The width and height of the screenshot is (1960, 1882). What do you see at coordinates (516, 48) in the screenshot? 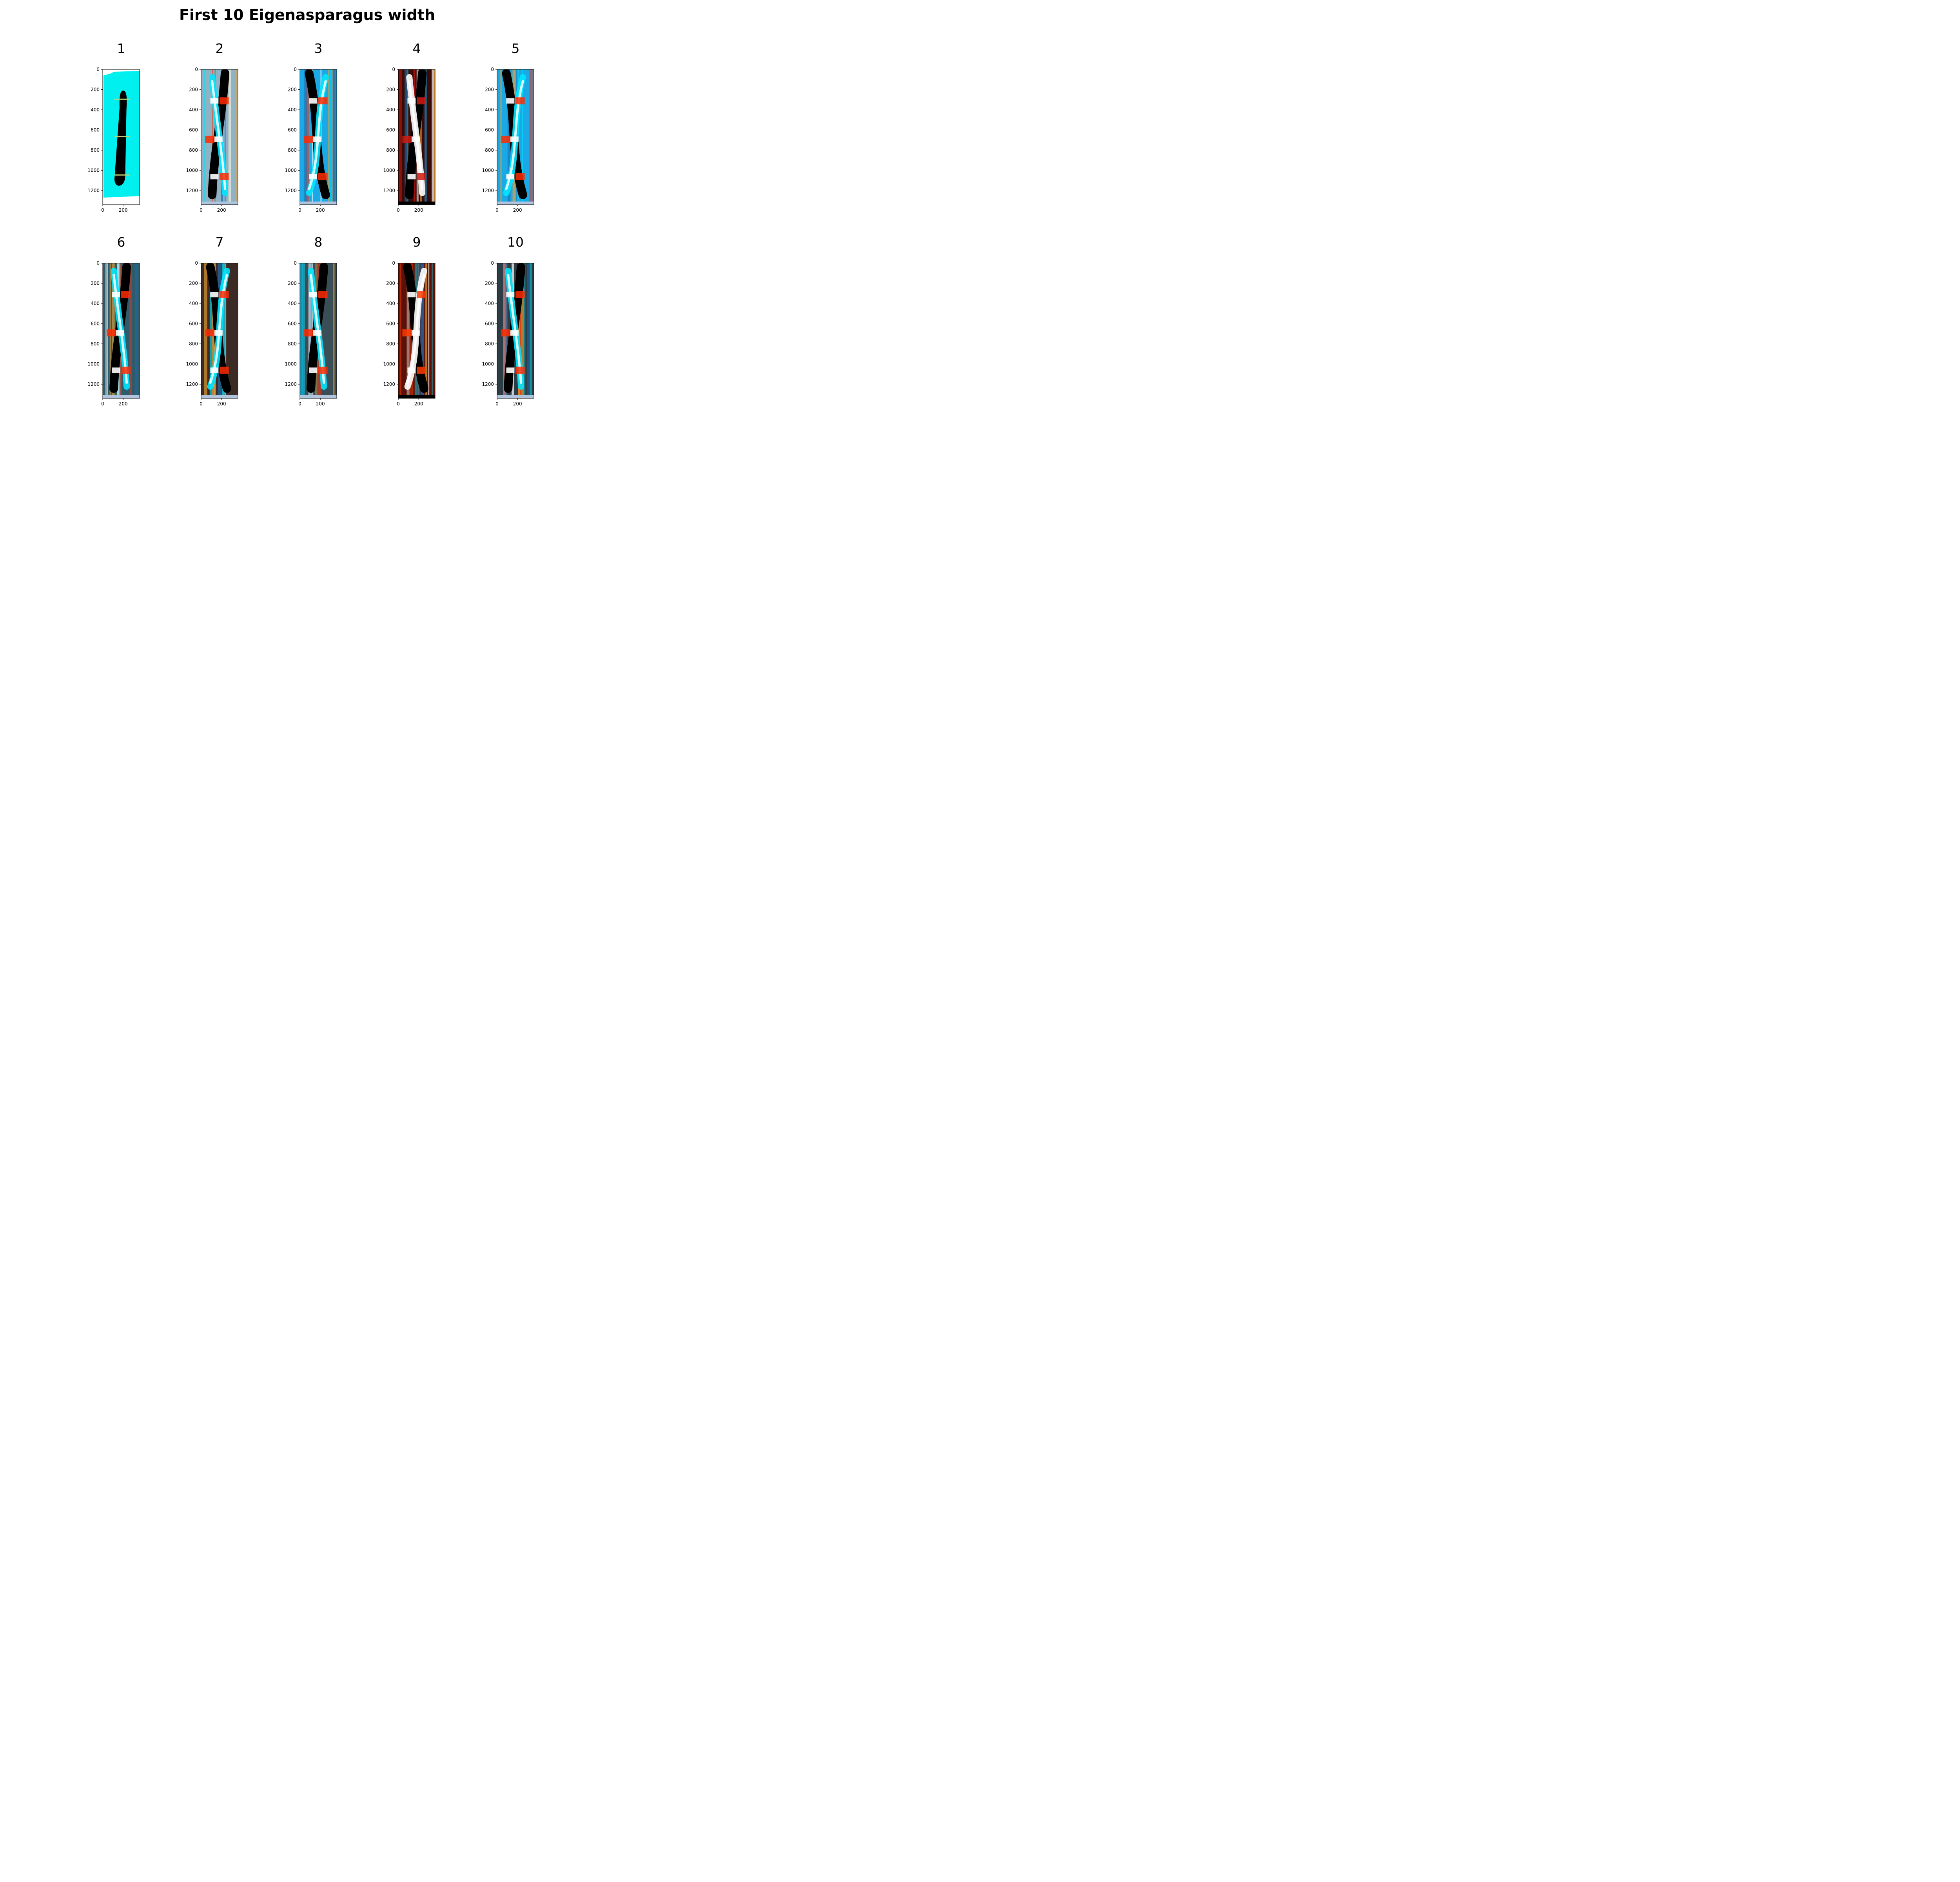
I see `panel-label: 5` at bounding box center [516, 48].